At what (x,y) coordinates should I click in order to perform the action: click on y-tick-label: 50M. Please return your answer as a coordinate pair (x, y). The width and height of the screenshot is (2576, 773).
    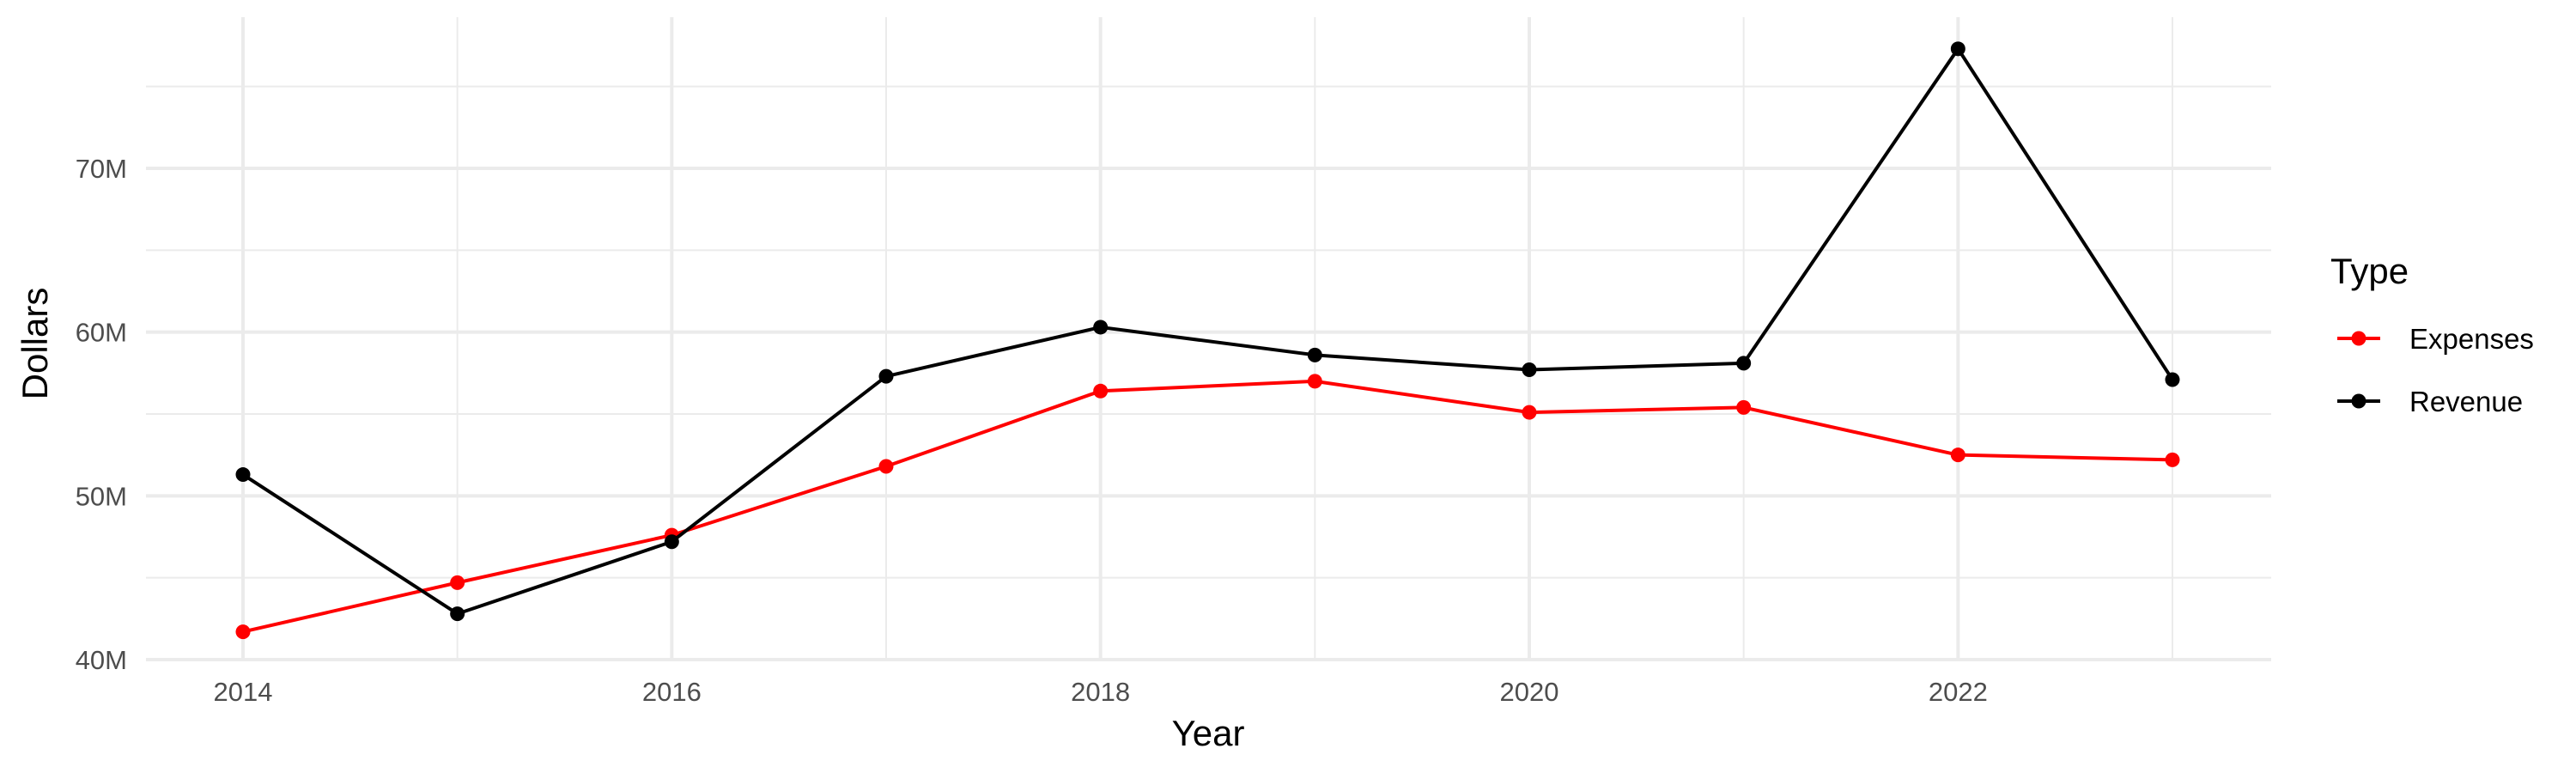
    Looking at the image, I should click on (101, 496).